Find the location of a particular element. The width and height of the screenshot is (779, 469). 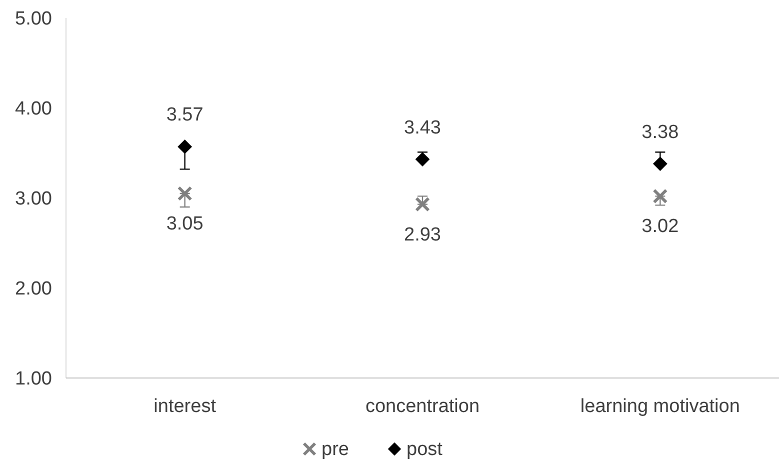

y-tick-label: 4.00 is located at coordinates (33, 109).